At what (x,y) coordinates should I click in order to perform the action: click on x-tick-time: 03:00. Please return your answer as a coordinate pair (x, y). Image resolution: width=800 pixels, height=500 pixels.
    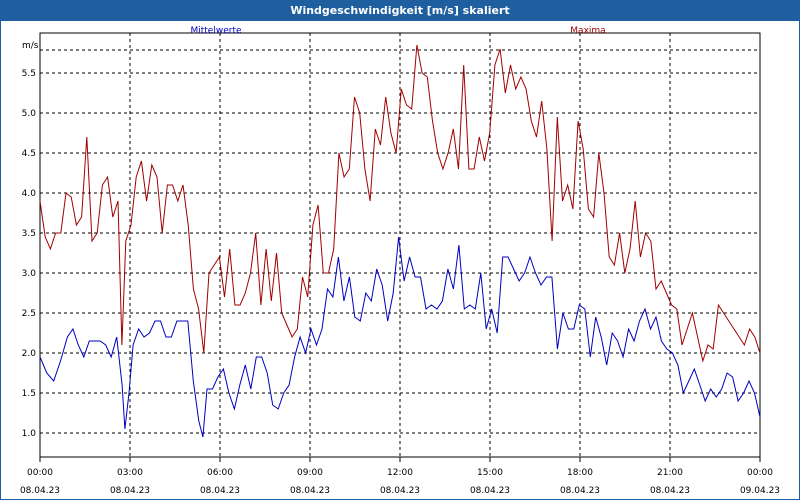
    Looking at the image, I should click on (130, 473).